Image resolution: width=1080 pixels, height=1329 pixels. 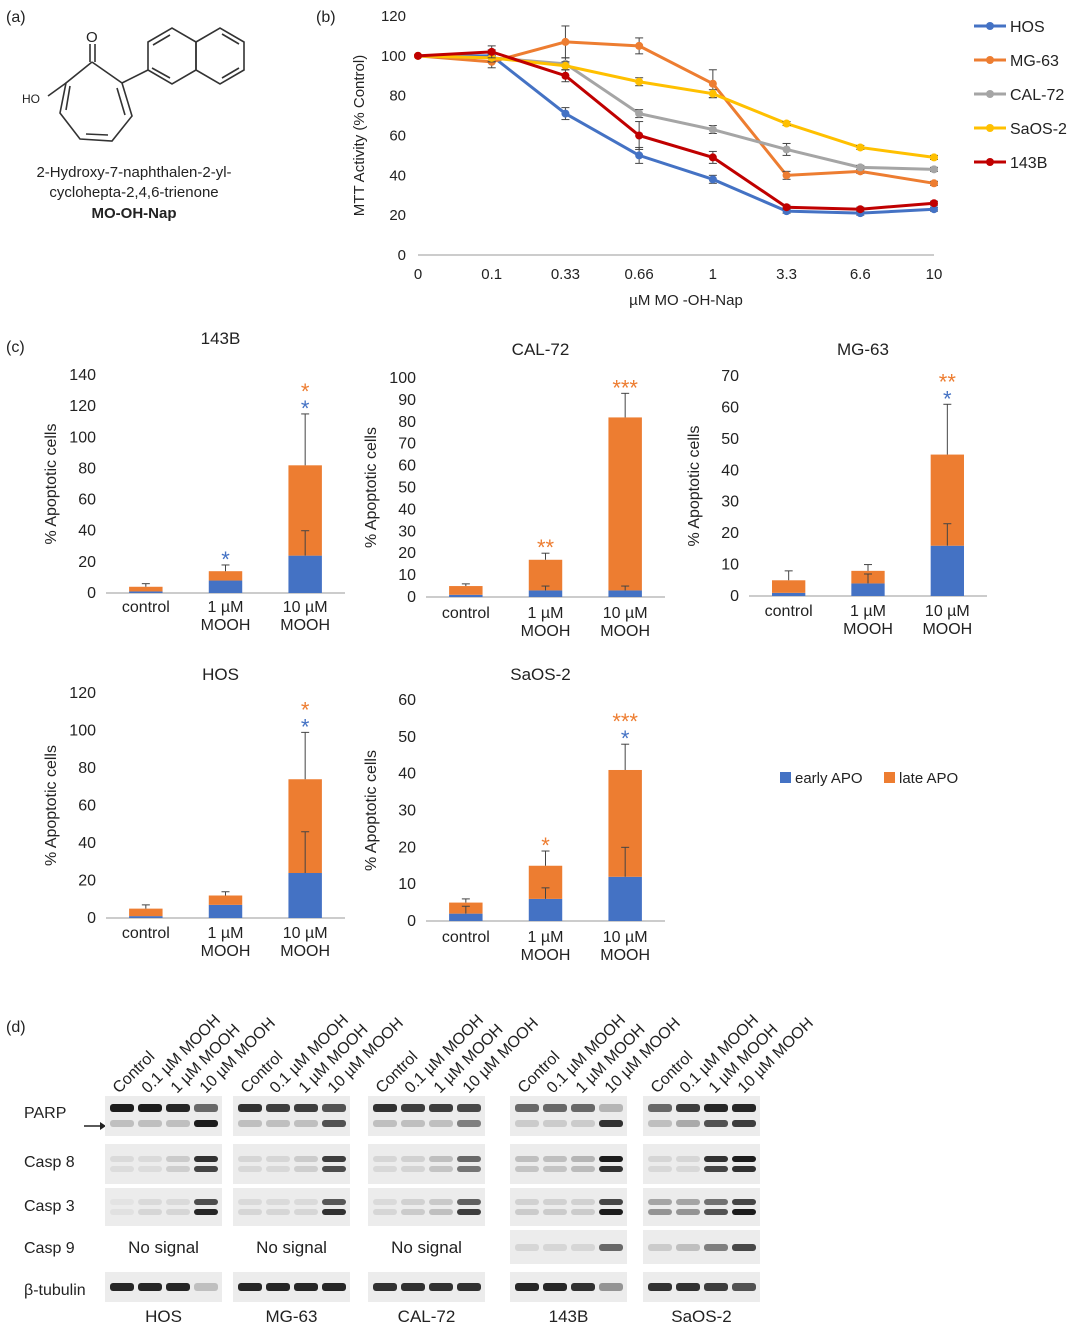 I want to click on panel-label-b: (b), so click(x=326, y=17).